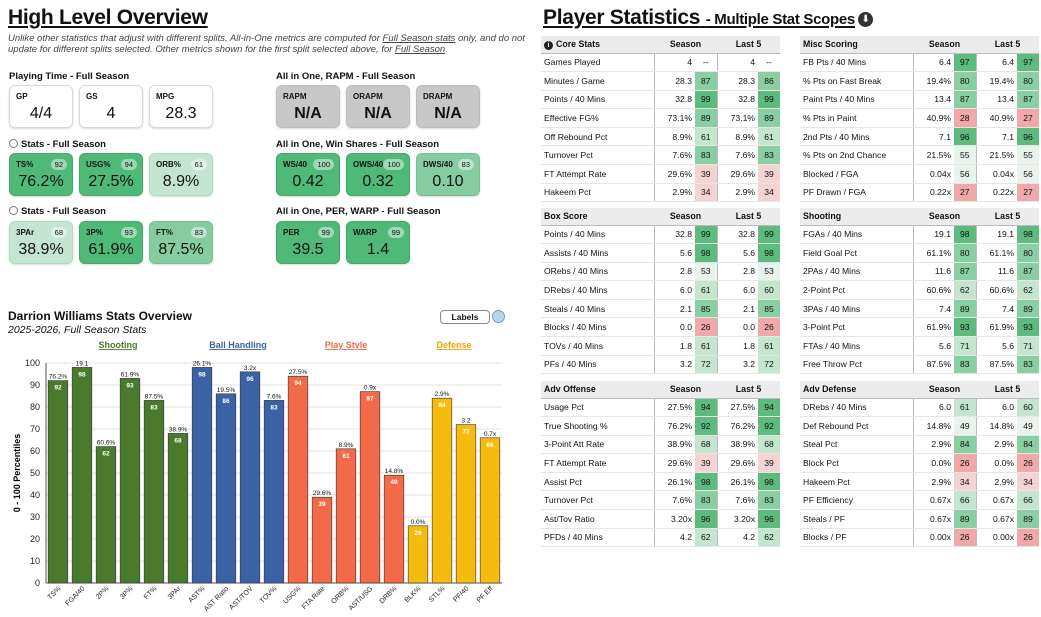  Describe the element at coordinates (466, 432) in the screenshot. I see `bar-value-label: 72` at that location.